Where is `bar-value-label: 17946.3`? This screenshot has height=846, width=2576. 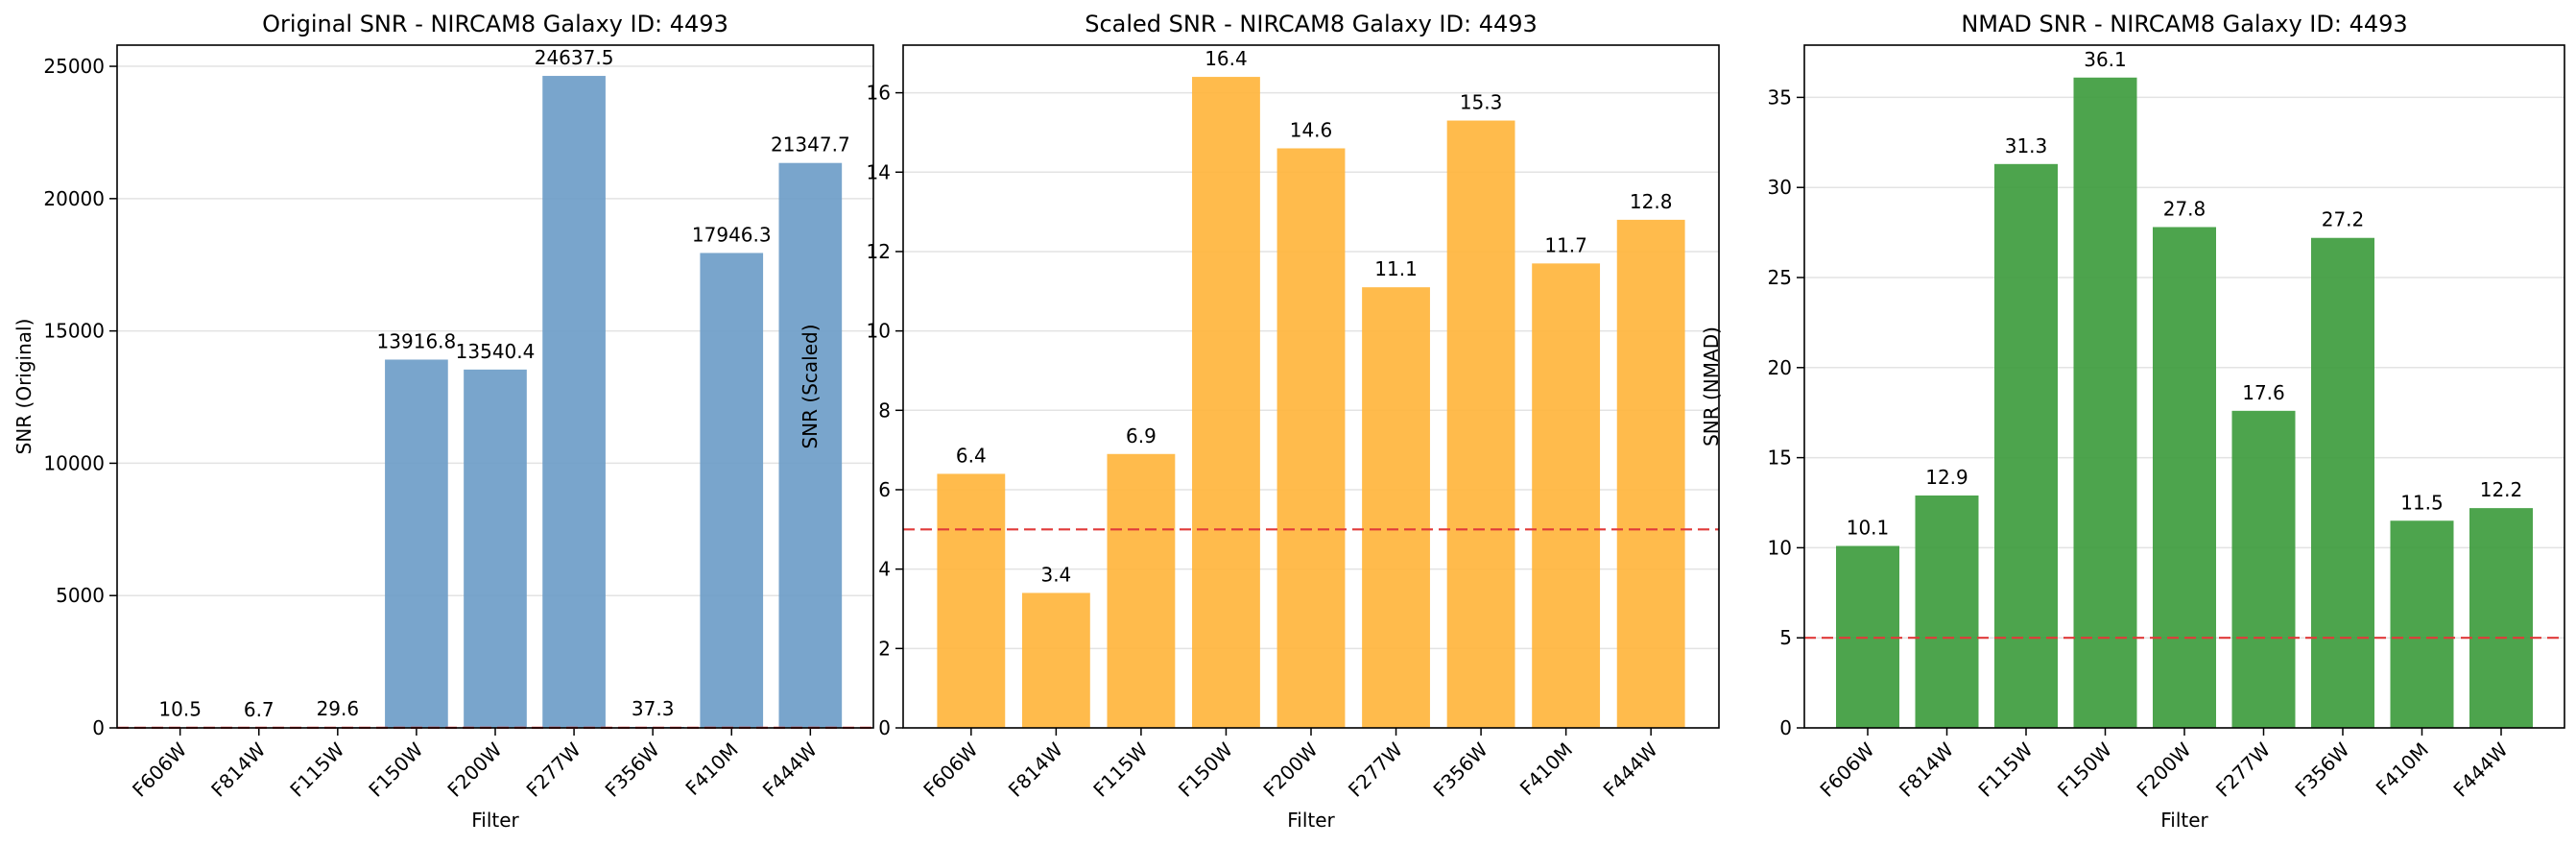 bar-value-label: 17946.3 is located at coordinates (732, 234).